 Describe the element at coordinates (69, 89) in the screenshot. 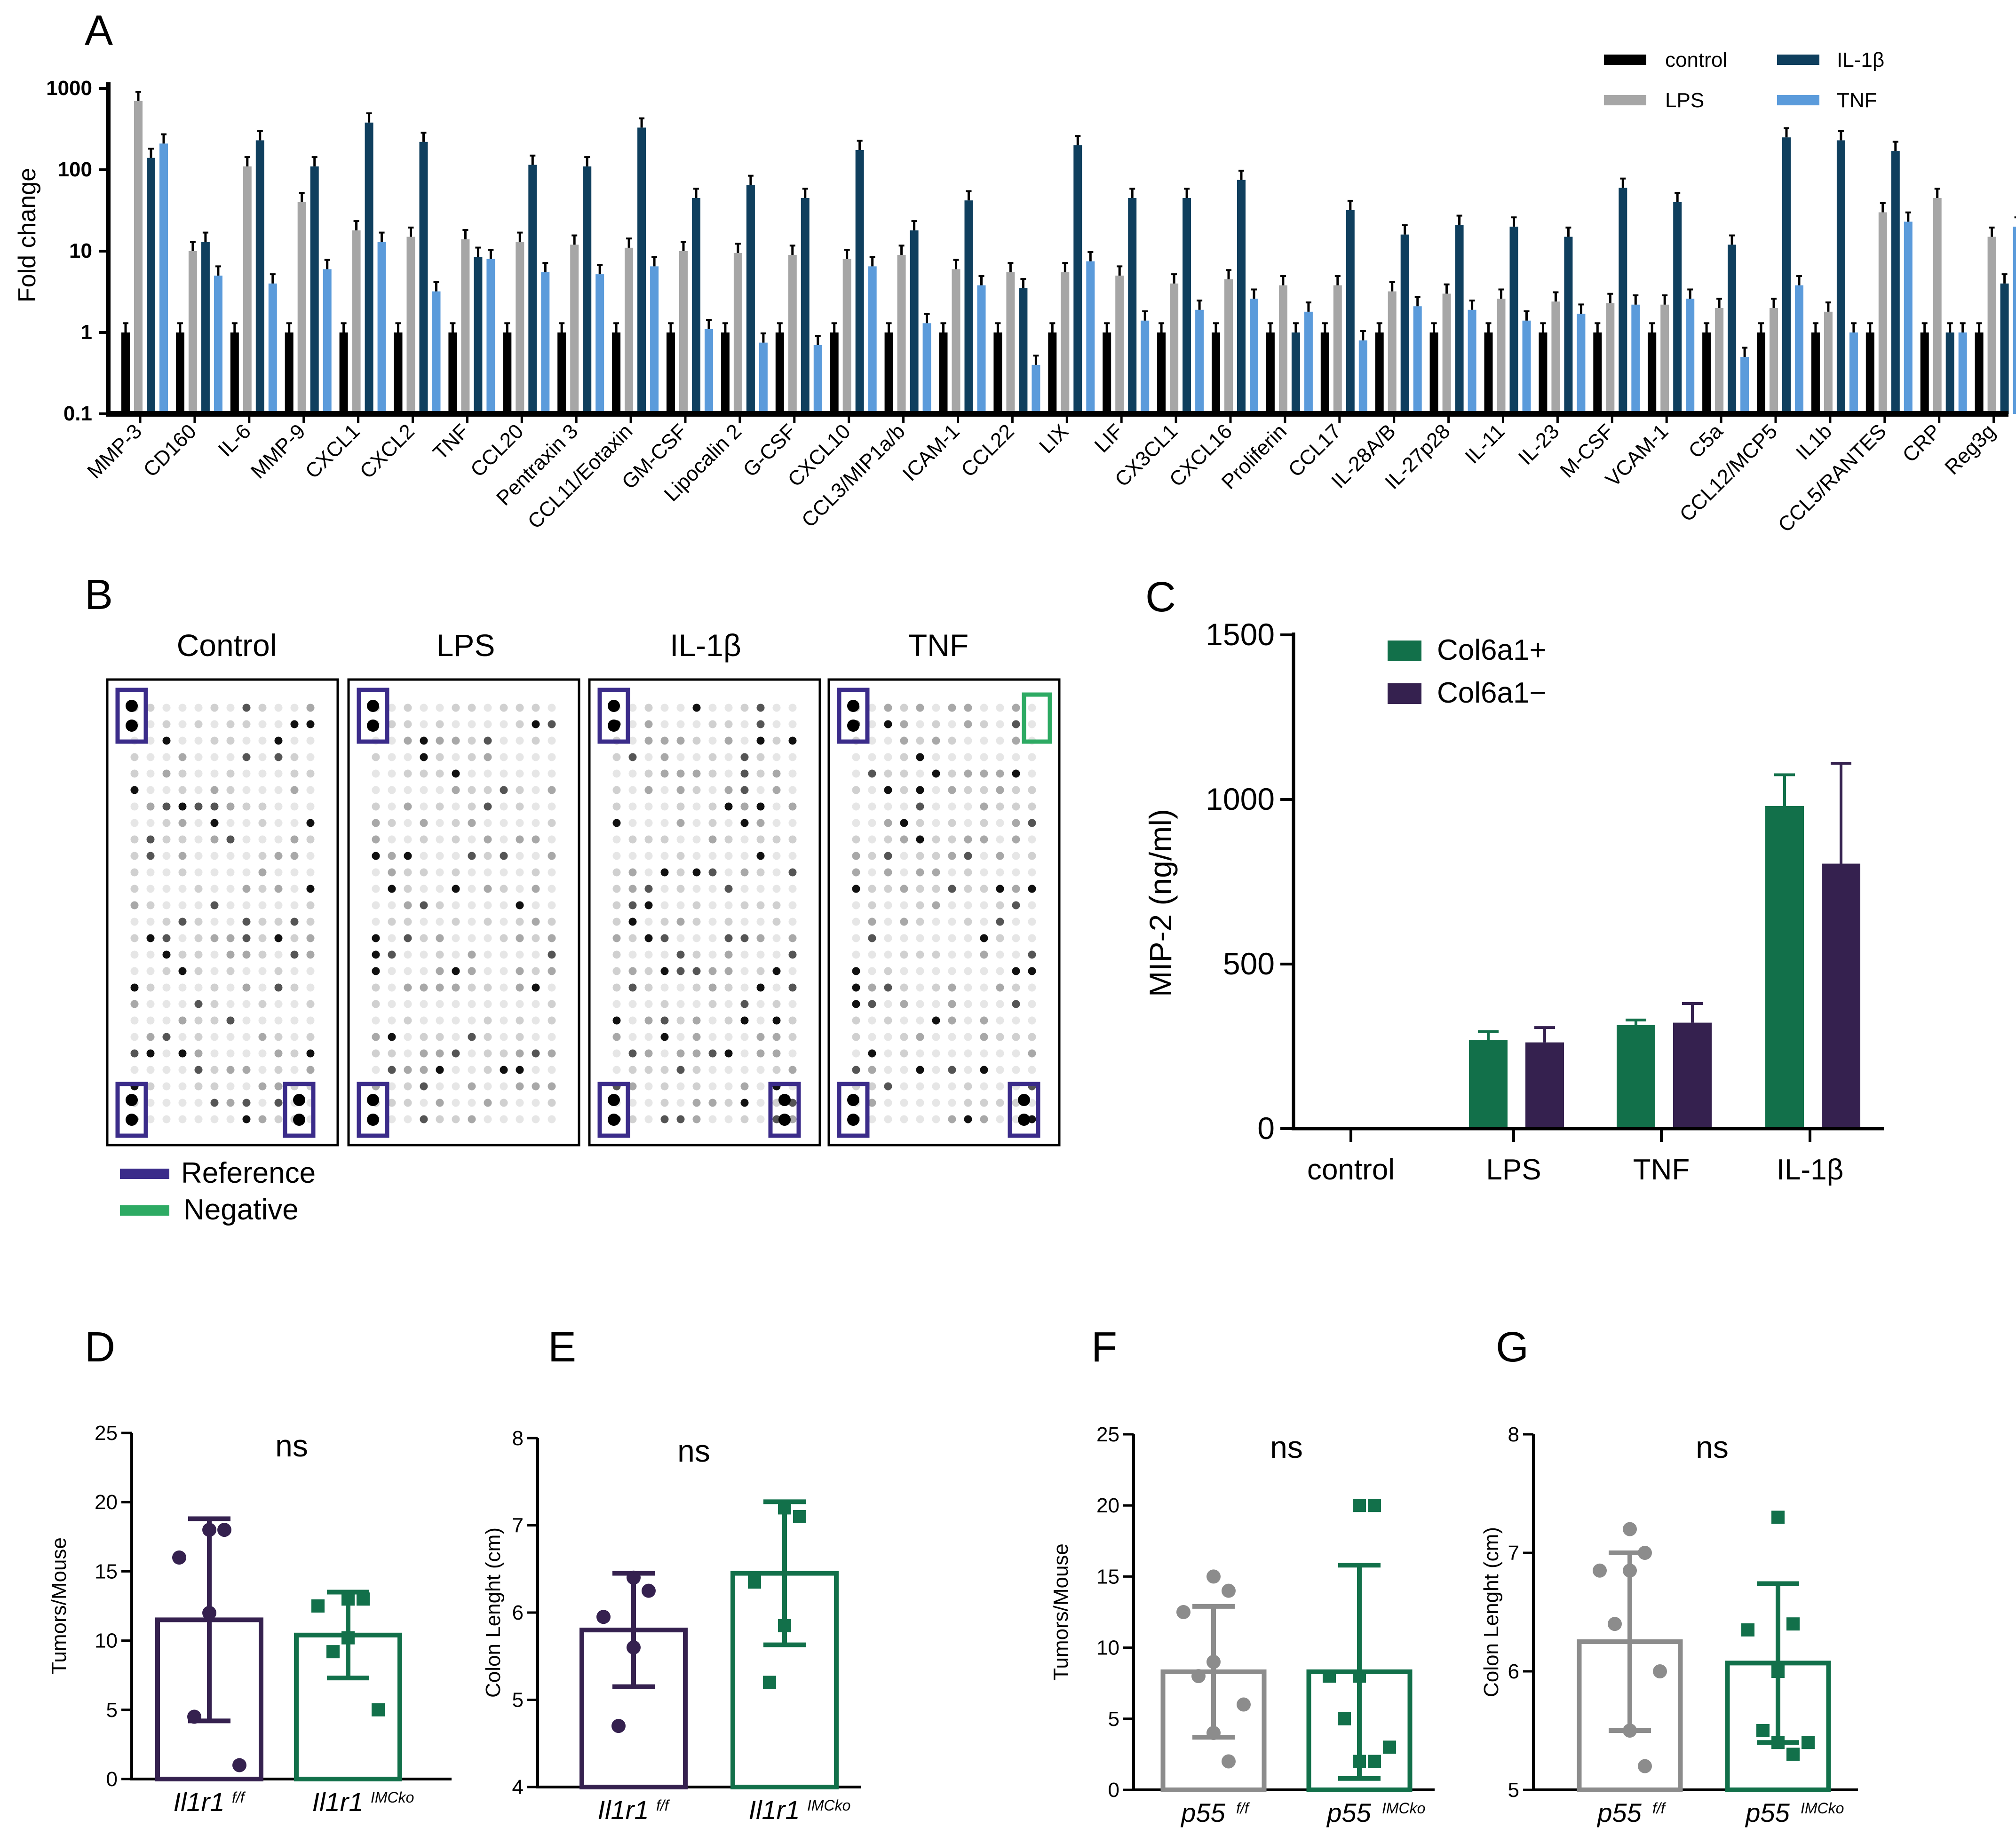

I see `panel-a-ytick-label: 1000` at that location.